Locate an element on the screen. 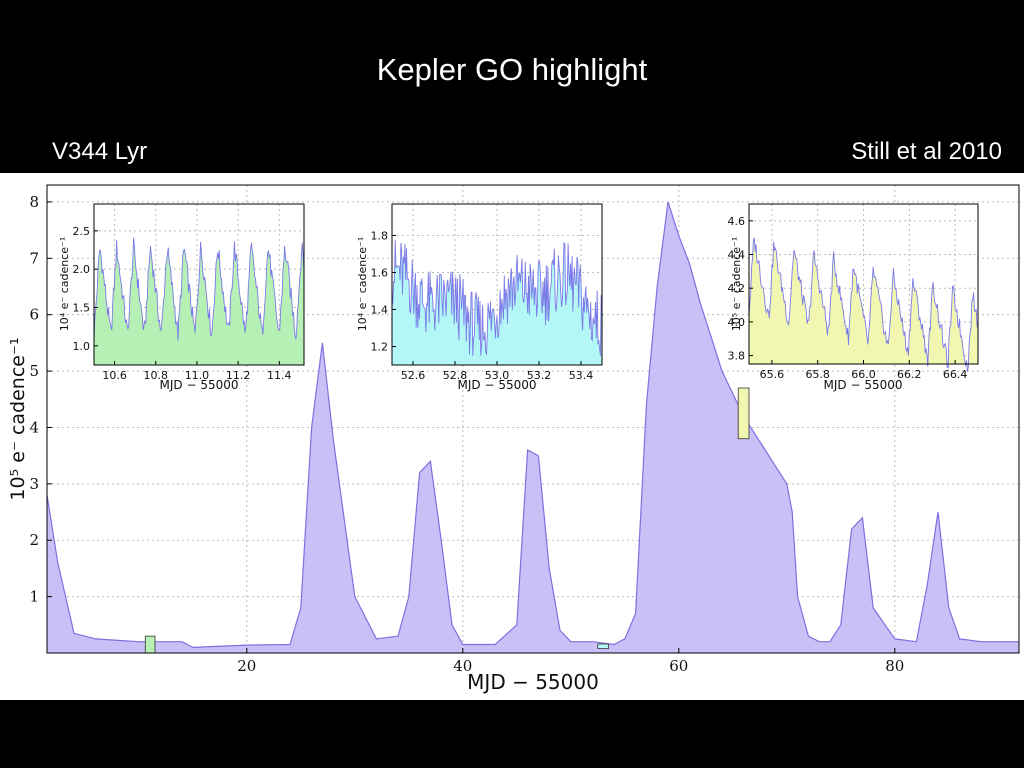 This screenshot has height=768, width=1024. main-y-tick-label: 3 is located at coordinates (34, 484).